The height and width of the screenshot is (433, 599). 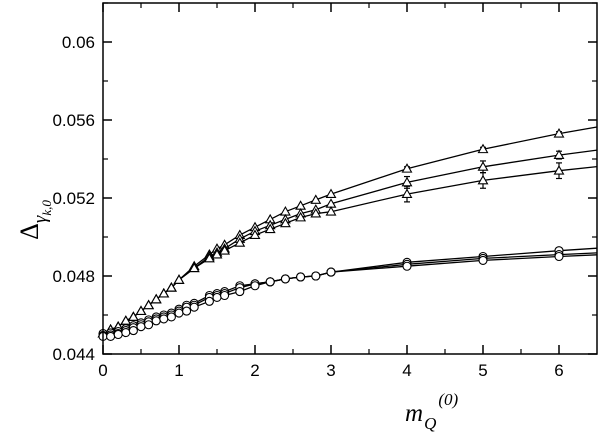 I want to click on y-tick-label: 0.048, so click(x=73, y=276).